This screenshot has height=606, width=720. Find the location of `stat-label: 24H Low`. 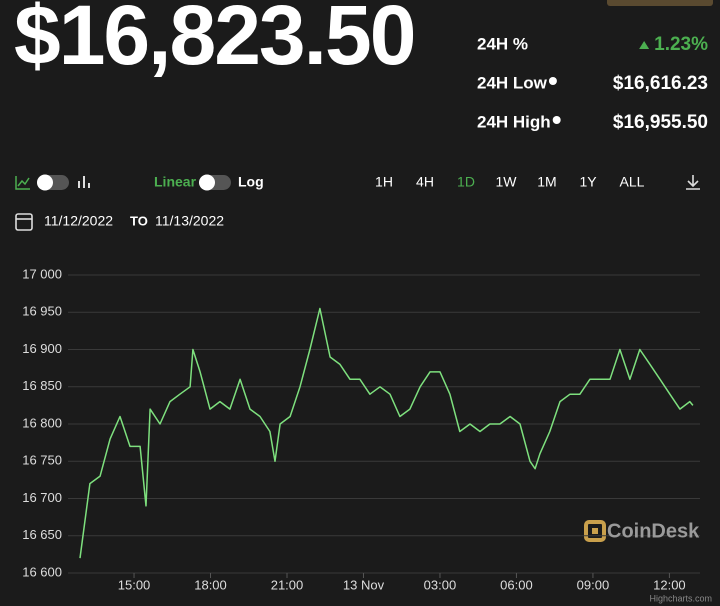

stat-label: 24H Low is located at coordinates (512, 82).